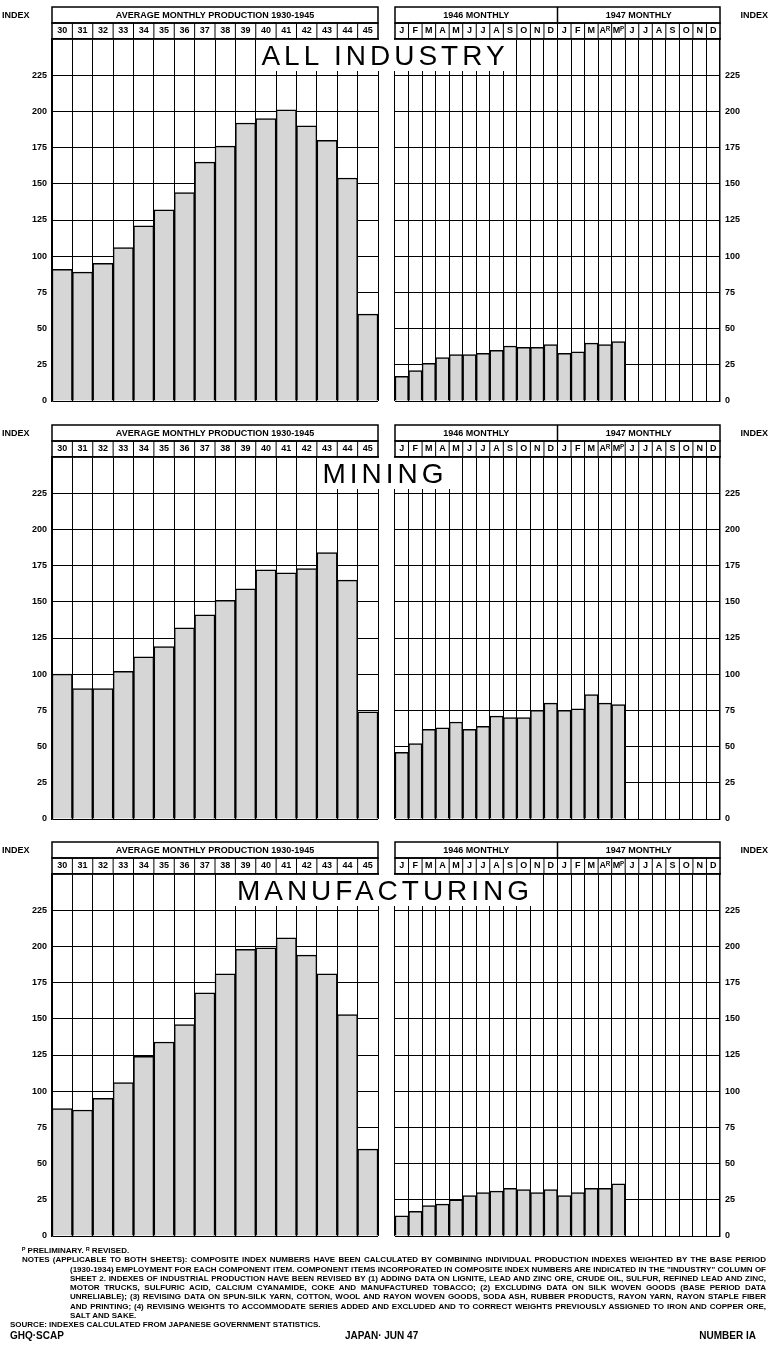  I want to click on chart-title: MANUFACTURING, so click(385, 890).